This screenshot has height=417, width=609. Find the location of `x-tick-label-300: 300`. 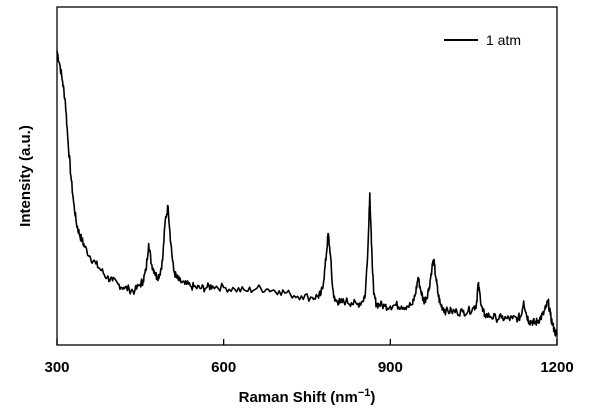

x-tick-label-300: 300 is located at coordinates (56, 367).